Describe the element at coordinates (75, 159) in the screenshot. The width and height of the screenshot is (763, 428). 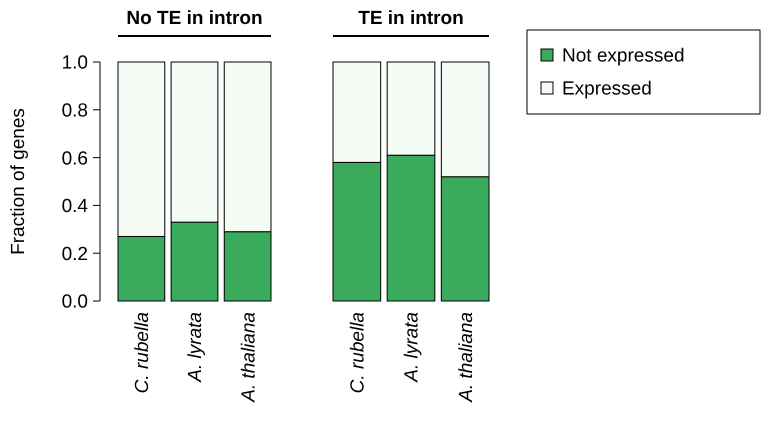
I see `y-tick-label: 0.6` at that location.